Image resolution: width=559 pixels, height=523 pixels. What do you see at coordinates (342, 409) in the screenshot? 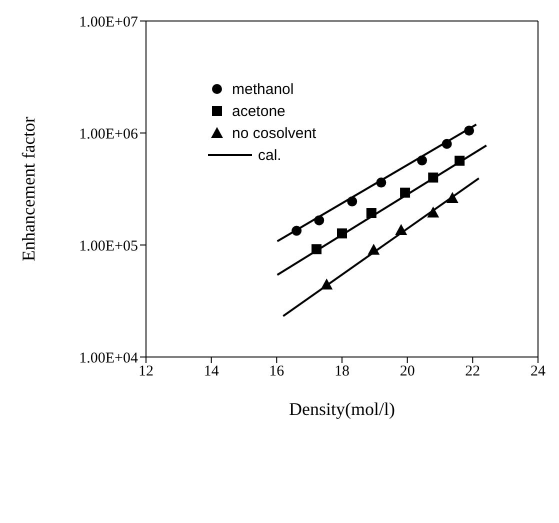
I see `x-axis-title: Density(mol/l)` at bounding box center [342, 409].